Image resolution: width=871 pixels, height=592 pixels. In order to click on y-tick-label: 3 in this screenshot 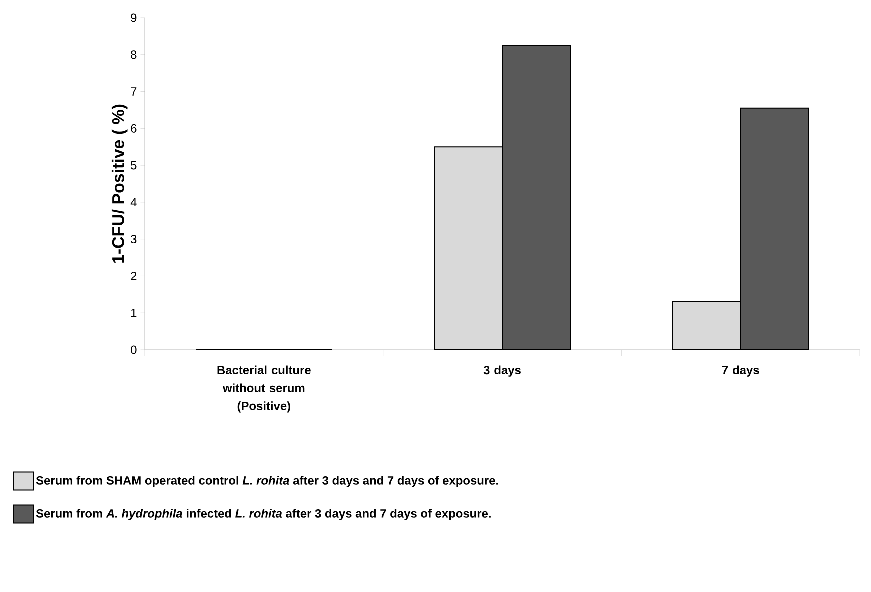, I will do `click(134, 239)`.